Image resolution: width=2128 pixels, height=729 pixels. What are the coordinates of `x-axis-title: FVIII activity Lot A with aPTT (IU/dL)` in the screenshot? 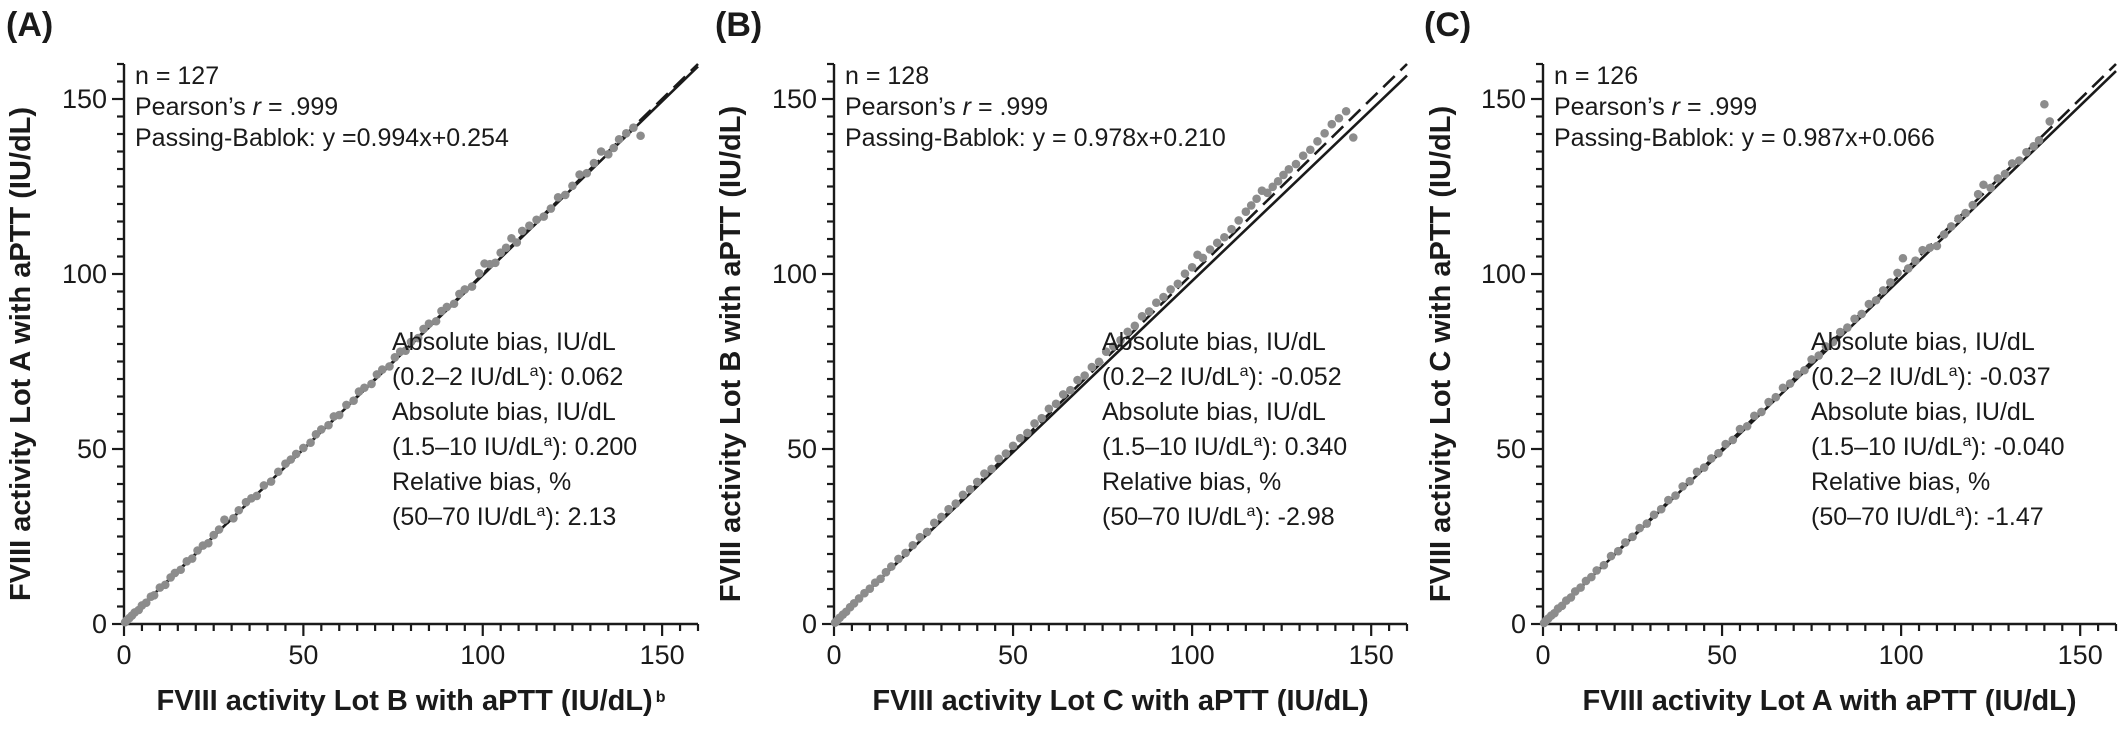 It's located at (1829, 701).